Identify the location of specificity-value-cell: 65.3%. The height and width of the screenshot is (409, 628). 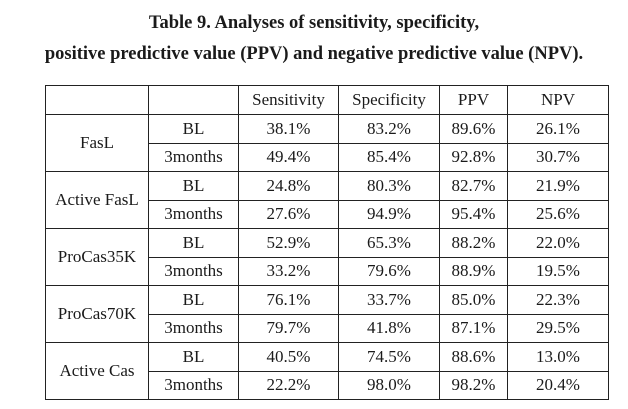
(389, 243).